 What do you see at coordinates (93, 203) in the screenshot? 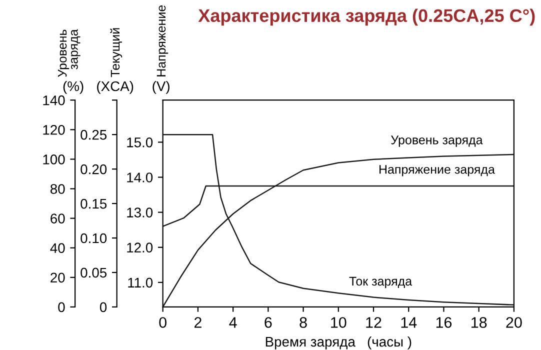
I see `y2-tick-label: 0.15` at bounding box center [93, 203].